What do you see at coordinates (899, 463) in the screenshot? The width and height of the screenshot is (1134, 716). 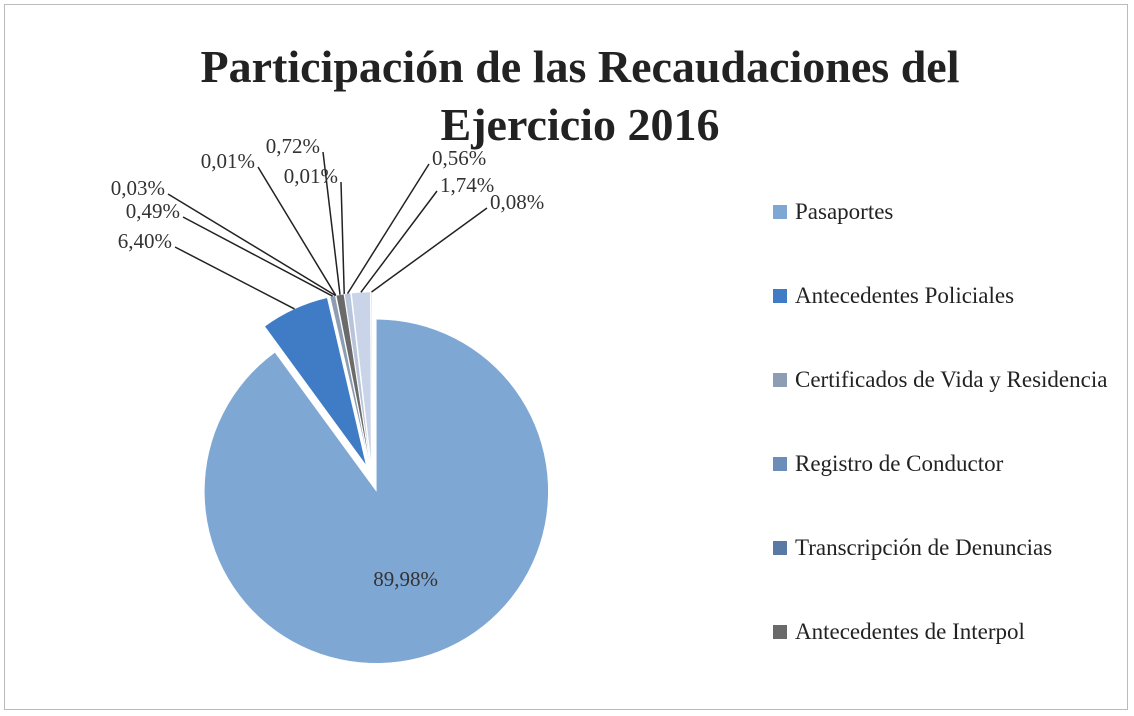 I see `legend-label: Registro de Conductor` at bounding box center [899, 463].